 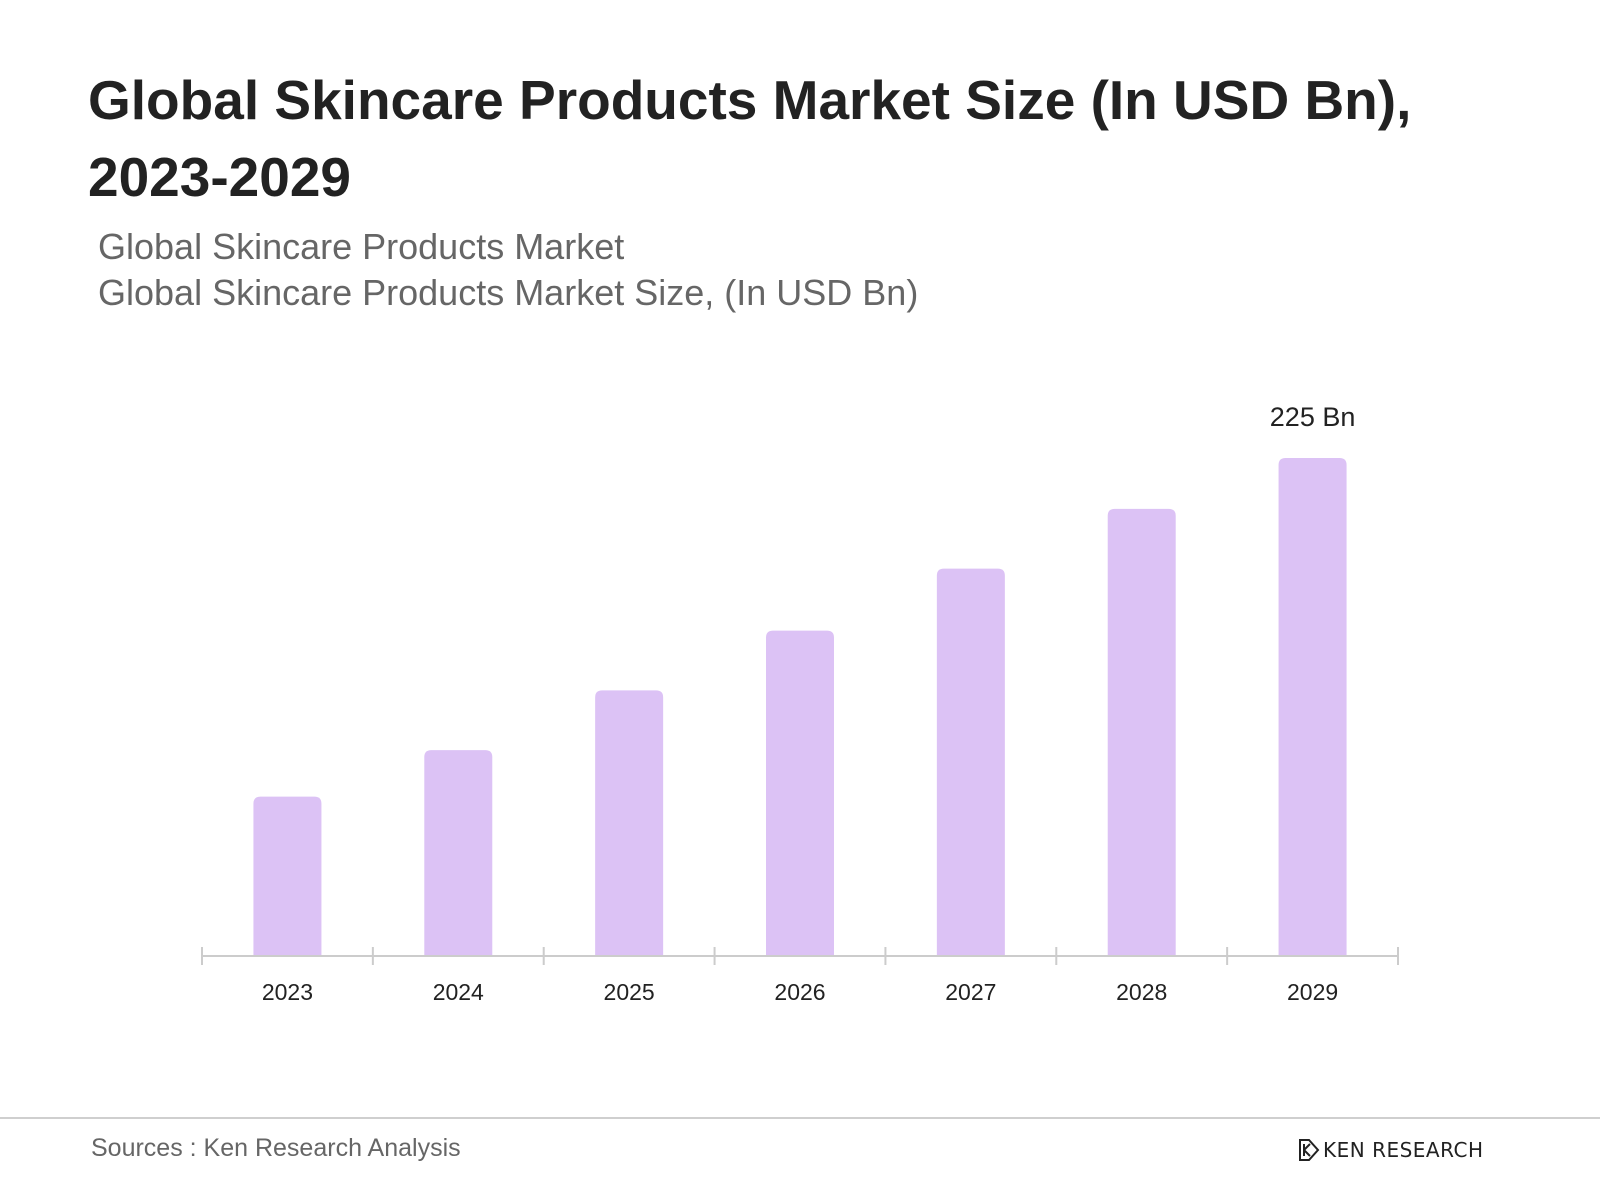 I want to click on bar-2029, so click(x=1312, y=707).